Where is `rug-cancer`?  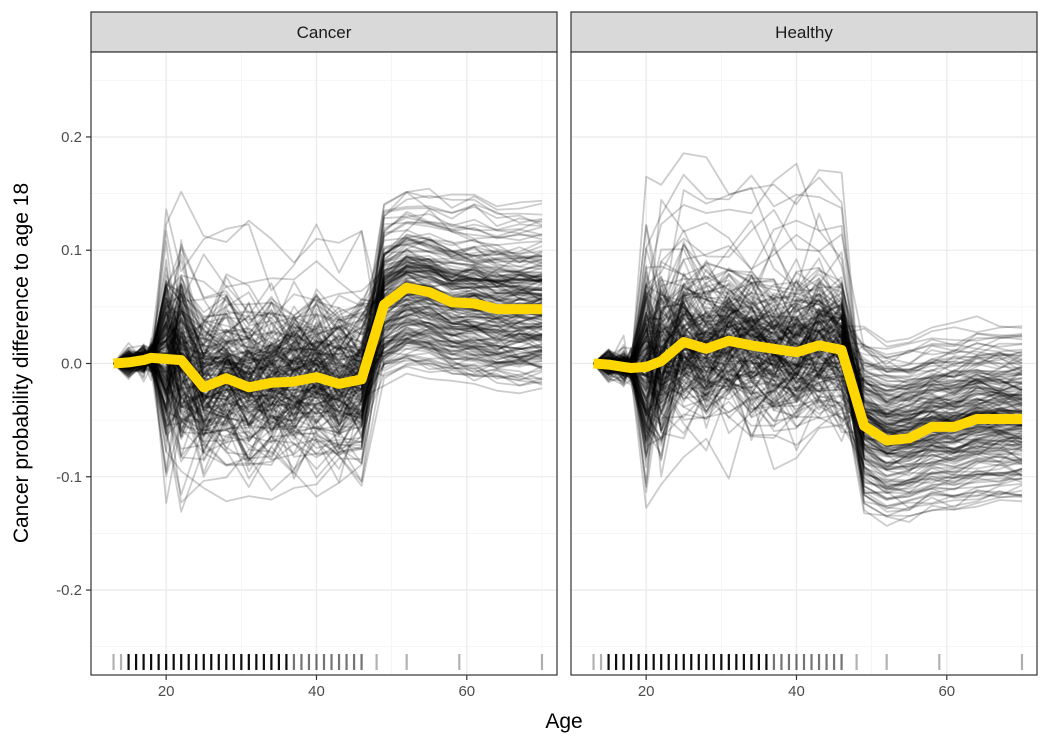 rug-cancer is located at coordinates (328, 662).